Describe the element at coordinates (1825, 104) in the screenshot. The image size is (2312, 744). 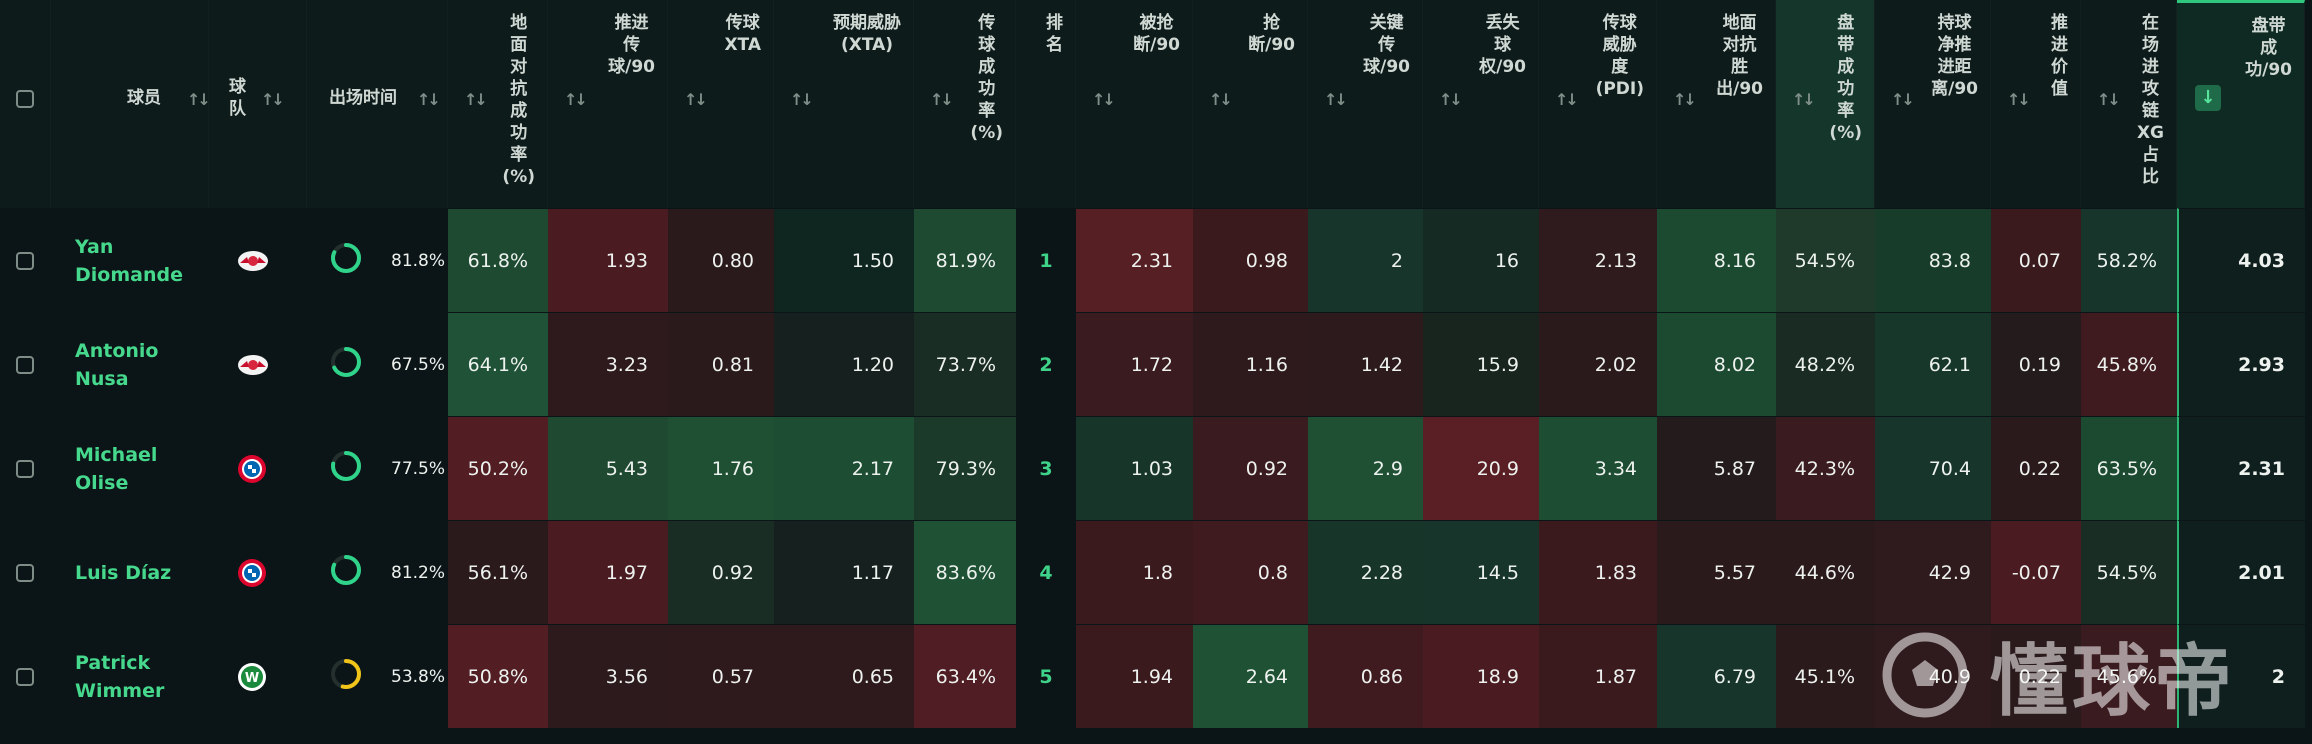
I see `header-column-12: 盘 带 成 功 率 (%) ↑↓` at that location.